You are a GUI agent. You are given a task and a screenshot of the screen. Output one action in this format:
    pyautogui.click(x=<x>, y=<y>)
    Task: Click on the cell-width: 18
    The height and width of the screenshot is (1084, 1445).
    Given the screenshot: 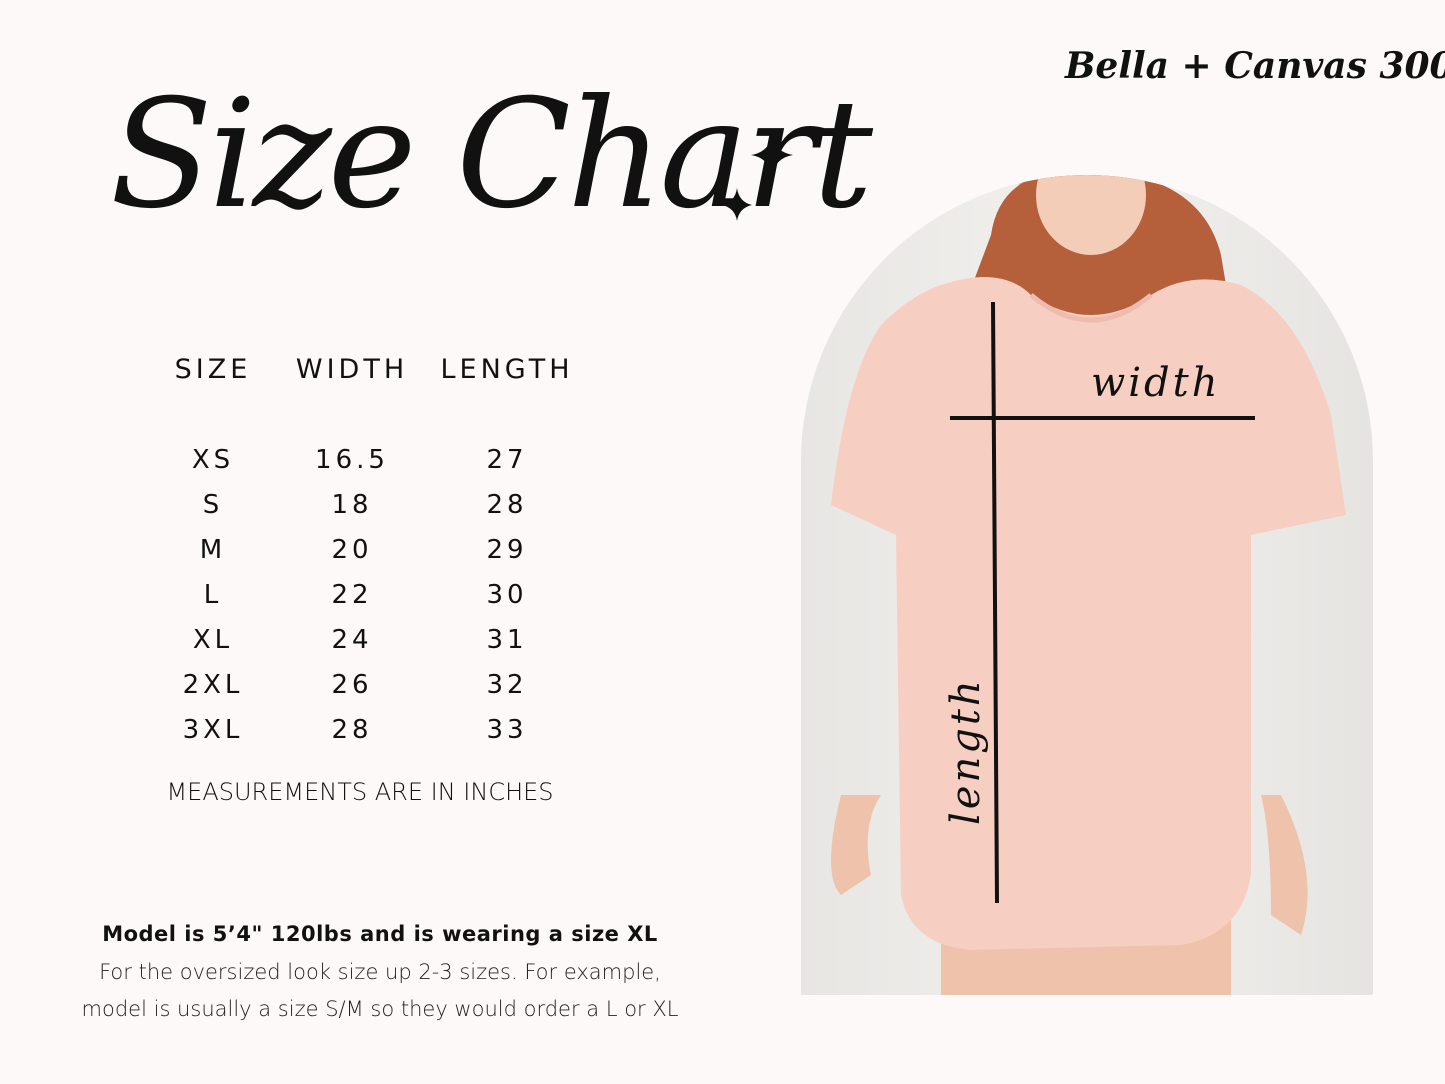 What is the action you would take?
    pyautogui.click(x=352, y=505)
    